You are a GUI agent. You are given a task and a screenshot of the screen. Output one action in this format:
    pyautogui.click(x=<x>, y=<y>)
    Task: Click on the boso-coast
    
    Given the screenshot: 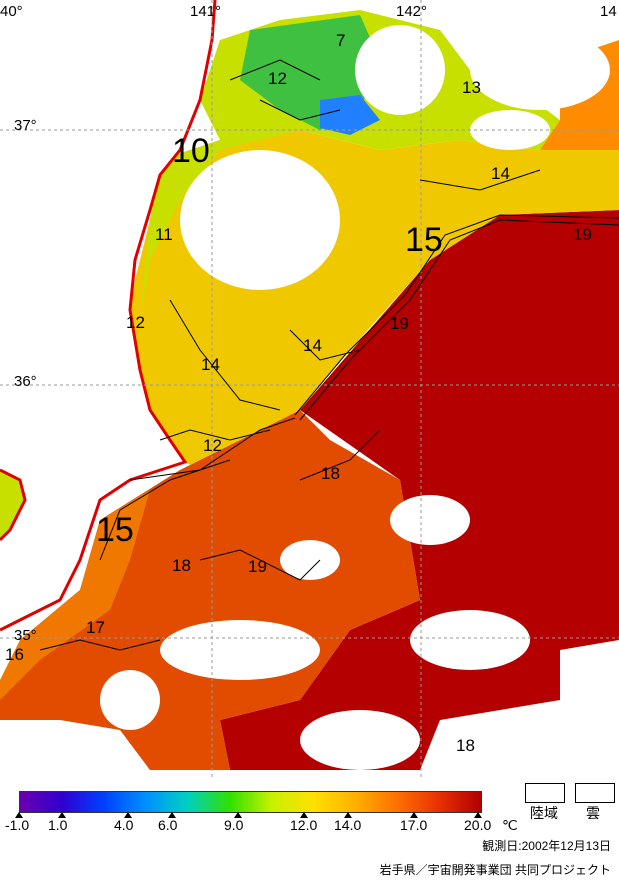 What is the action you would take?
    pyautogui.click(x=13, y=505)
    